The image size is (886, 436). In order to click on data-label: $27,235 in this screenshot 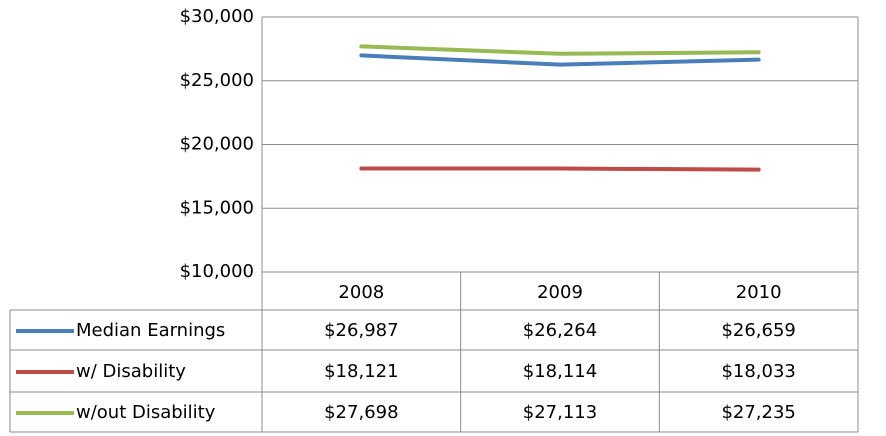, I will do `click(758, 412)`.